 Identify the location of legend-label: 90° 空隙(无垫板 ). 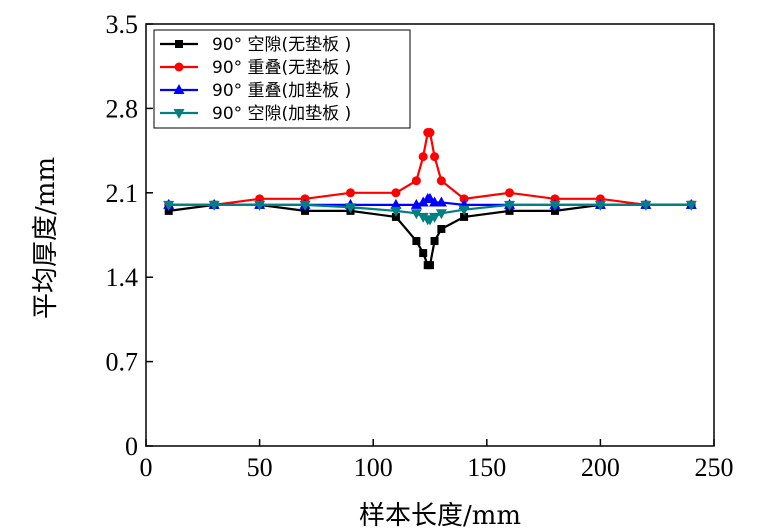
(281, 45).